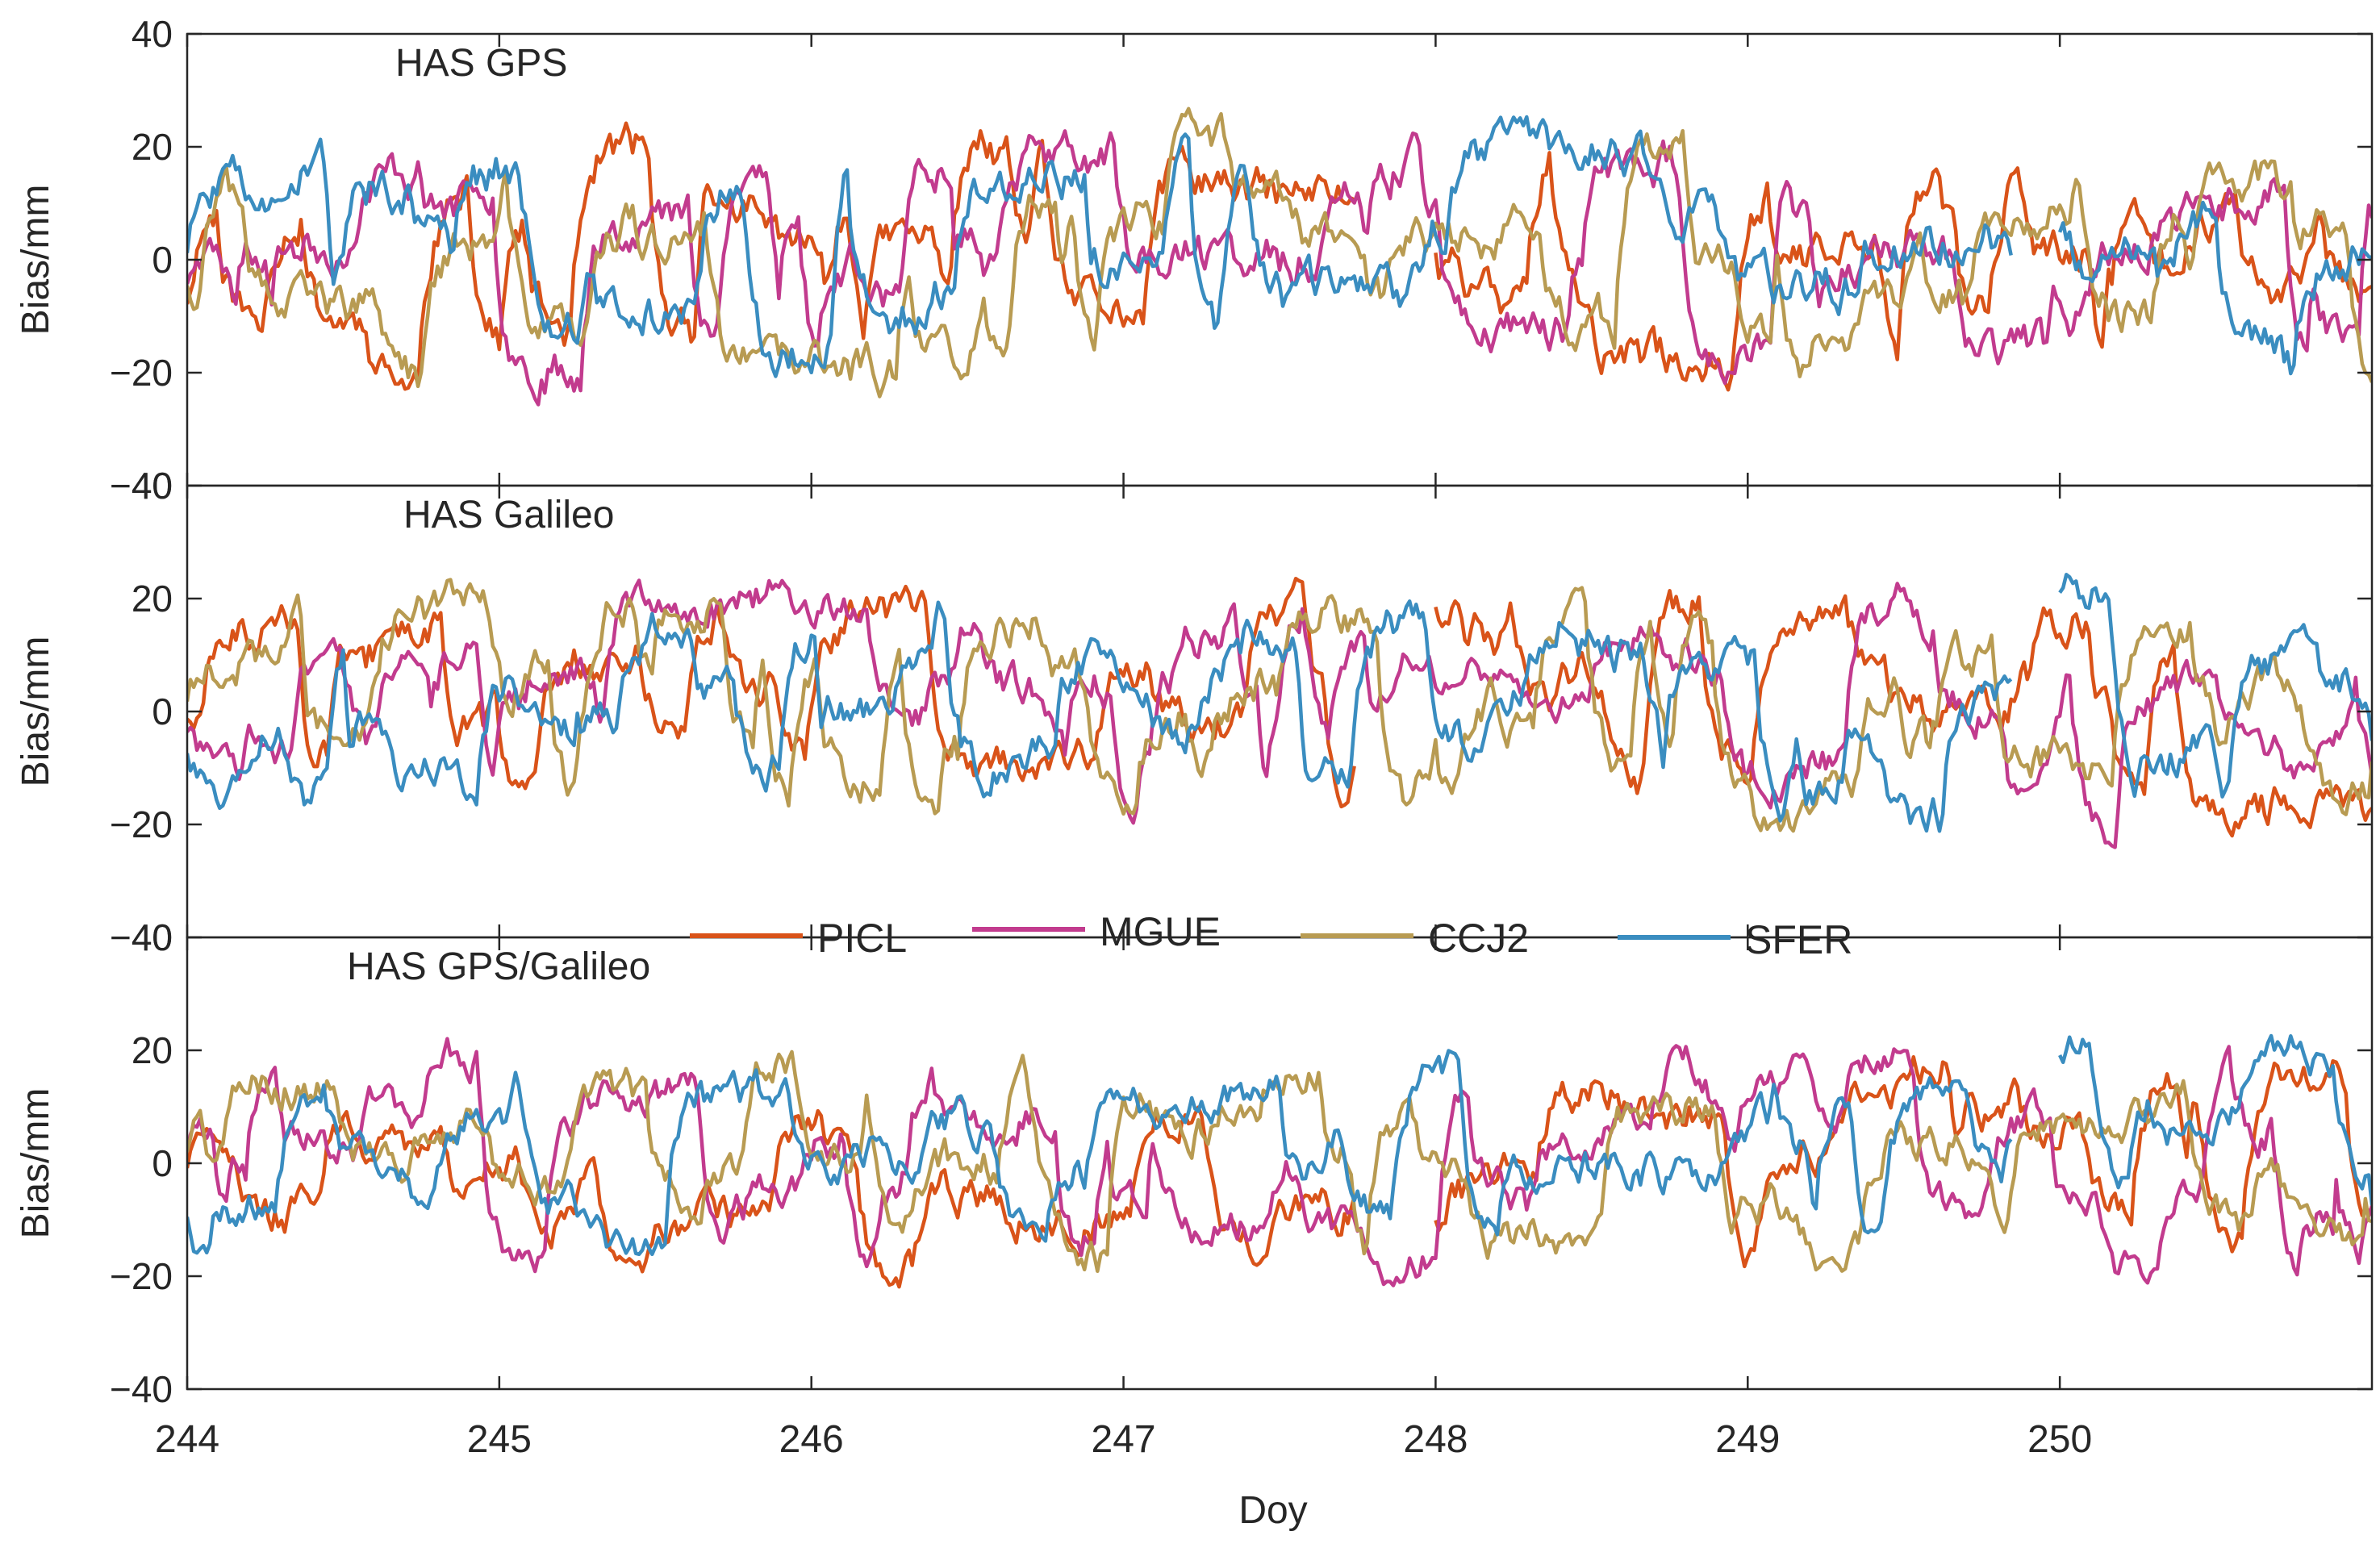  Describe the element at coordinates (1435, 1439) in the screenshot. I see `x-tick-label: 248` at that location.